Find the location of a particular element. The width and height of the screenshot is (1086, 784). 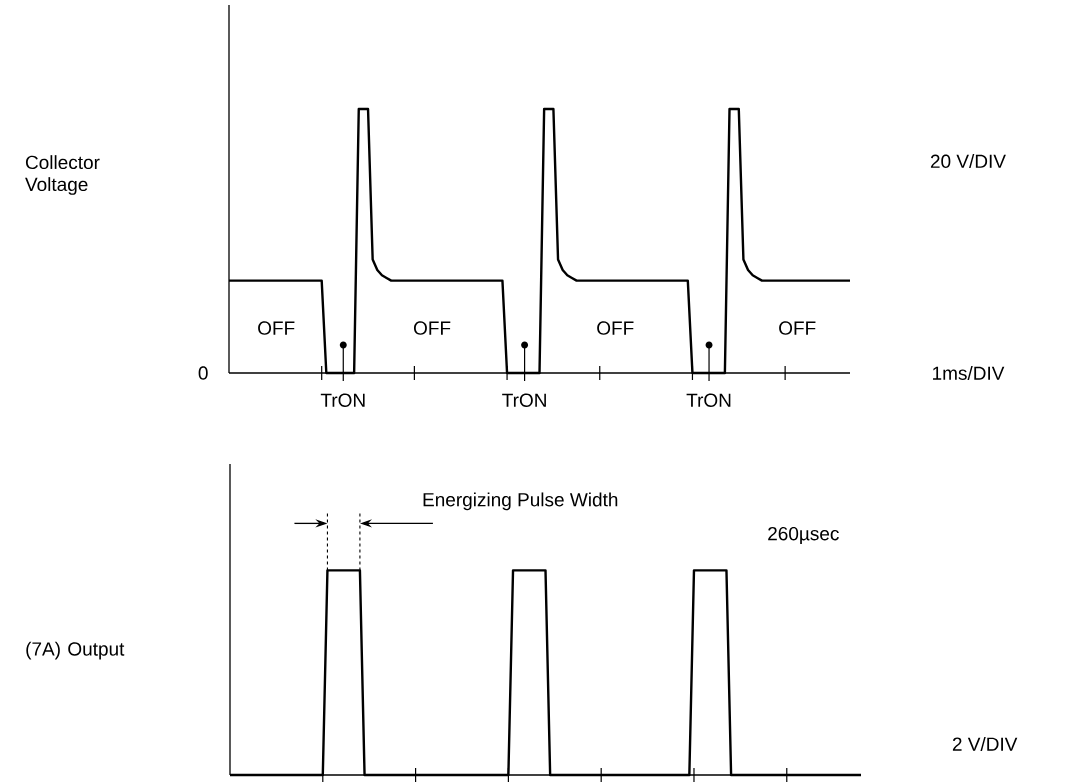

y-axis-title: Collector Voltage is located at coordinates (62, 175).